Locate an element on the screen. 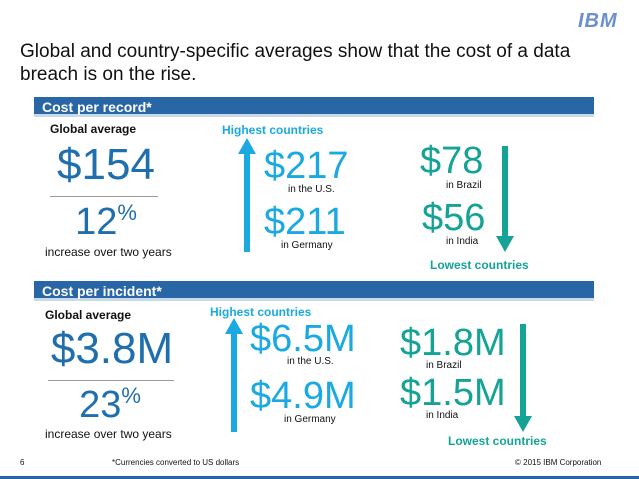 The width and height of the screenshot is (639, 479). lowest-value: $56 is located at coordinates (454, 218).